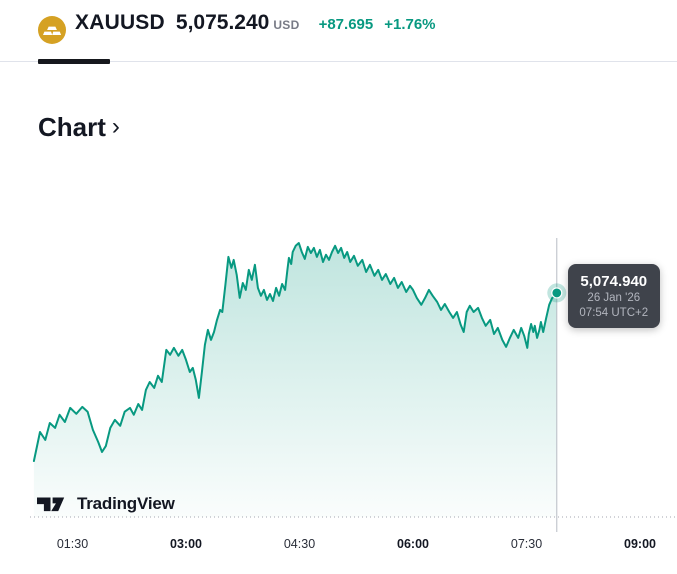 The height and width of the screenshot is (574, 677). Describe the element at coordinates (557, 293) in the screenshot. I see `last-point-dot` at that location.